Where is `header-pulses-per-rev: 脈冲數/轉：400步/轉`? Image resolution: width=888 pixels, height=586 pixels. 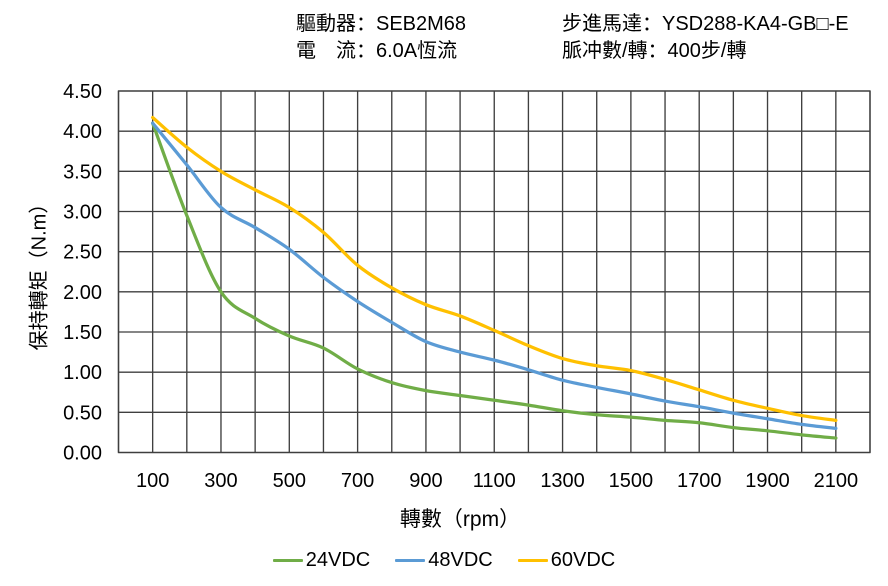 header-pulses-per-rev: 脈冲數/轉：400步/轉 is located at coordinates (654, 51).